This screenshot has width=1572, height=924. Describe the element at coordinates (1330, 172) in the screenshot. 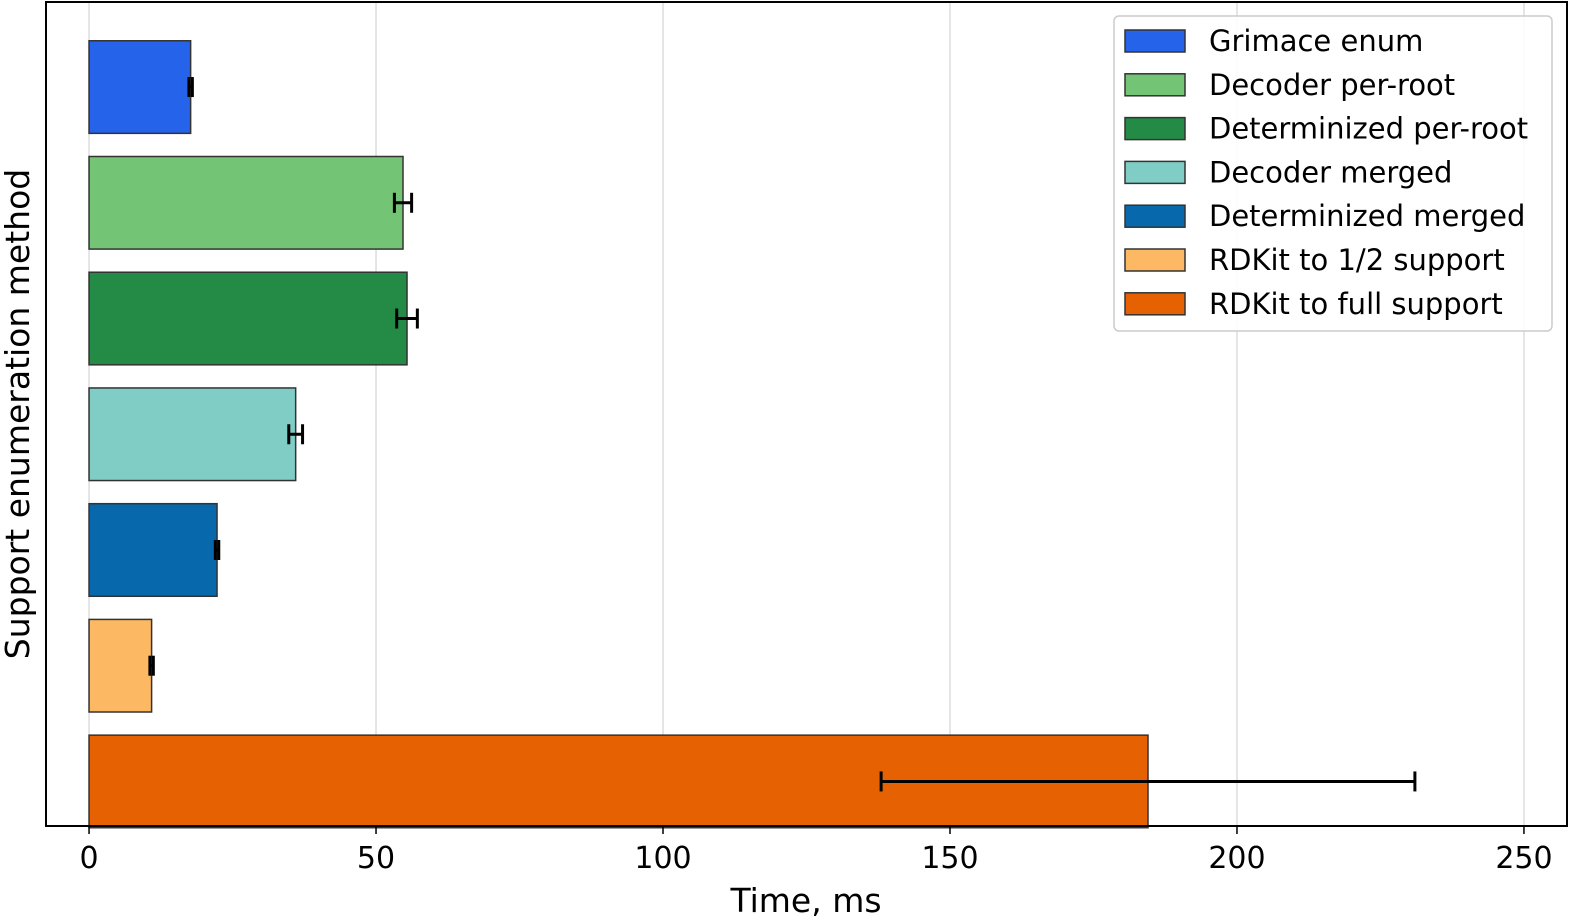

I see `legend-label: Decoder merged` at that location.